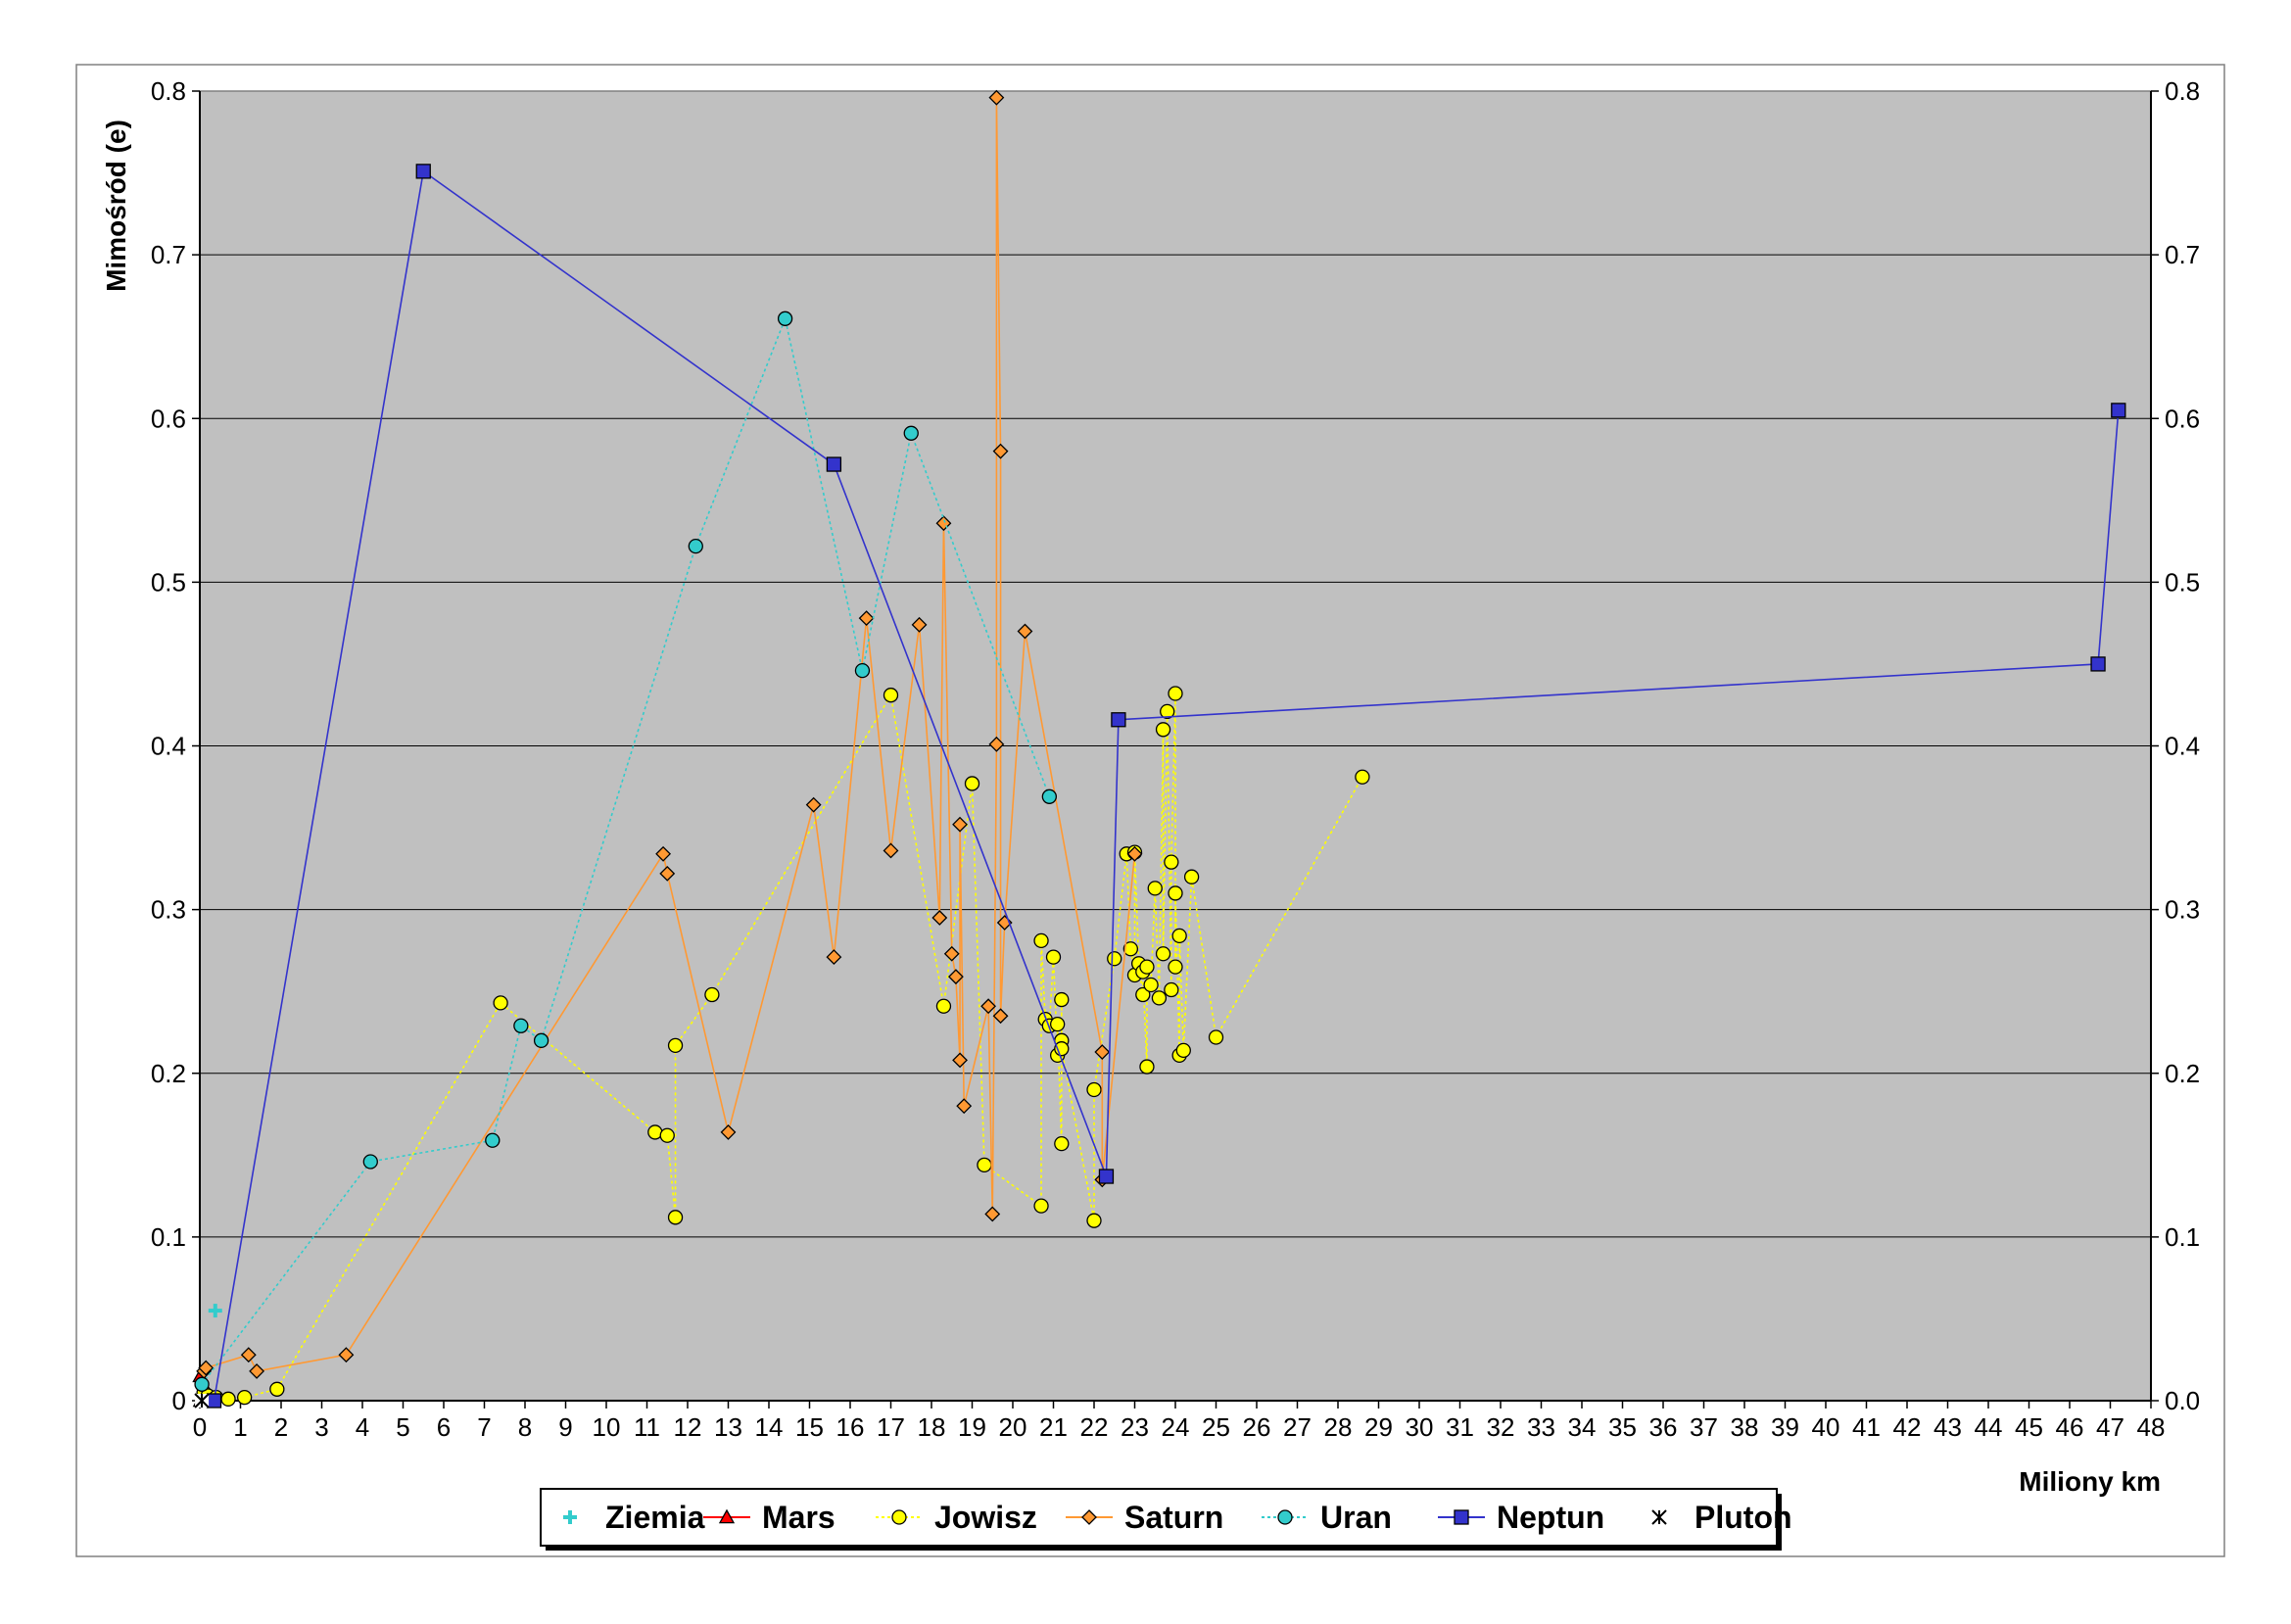 The height and width of the screenshot is (1624, 2291). I want to click on x-tick-label: 24, so click(1176, 1427).